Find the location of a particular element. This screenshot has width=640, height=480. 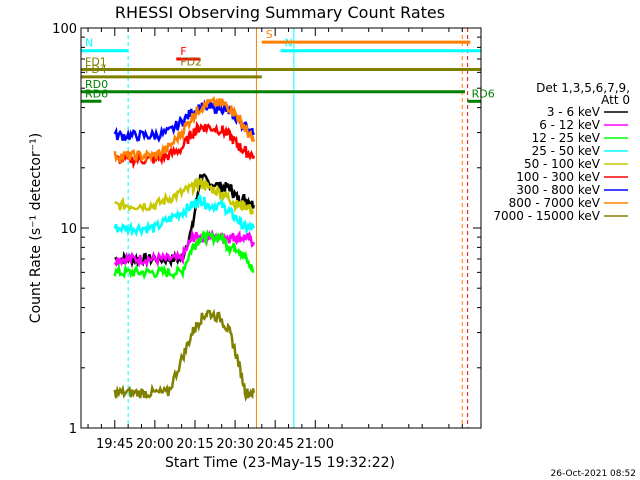

x-tick-label: 19:45 is located at coordinates (114, 444).